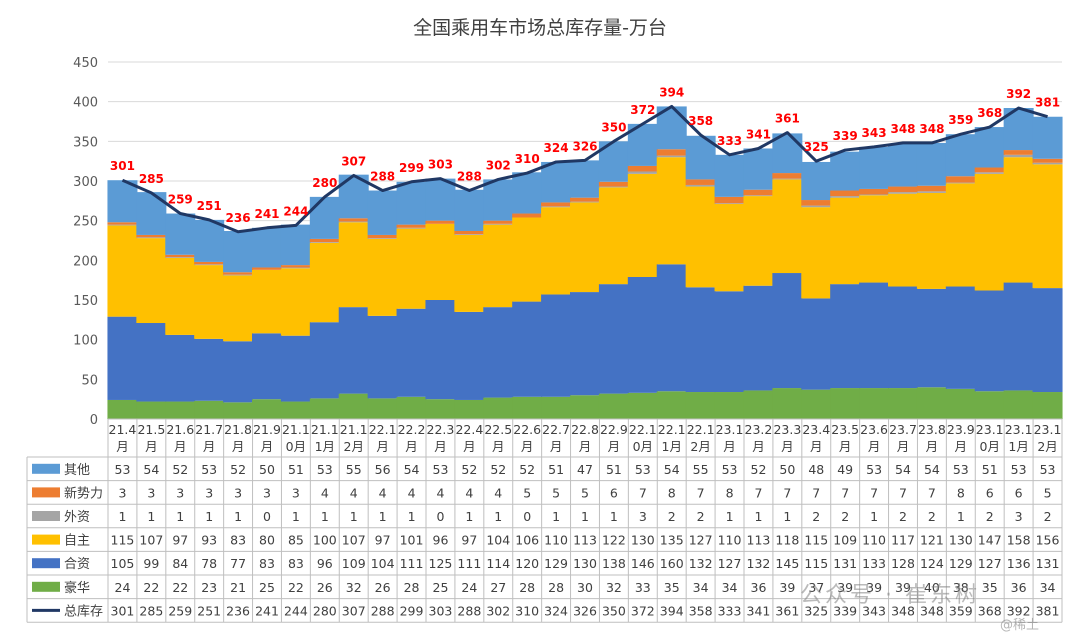 This screenshot has height=639, width=1080. Describe the element at coordinates (354, 610) in the screenshot. I see `table-cell: 307` at that location.